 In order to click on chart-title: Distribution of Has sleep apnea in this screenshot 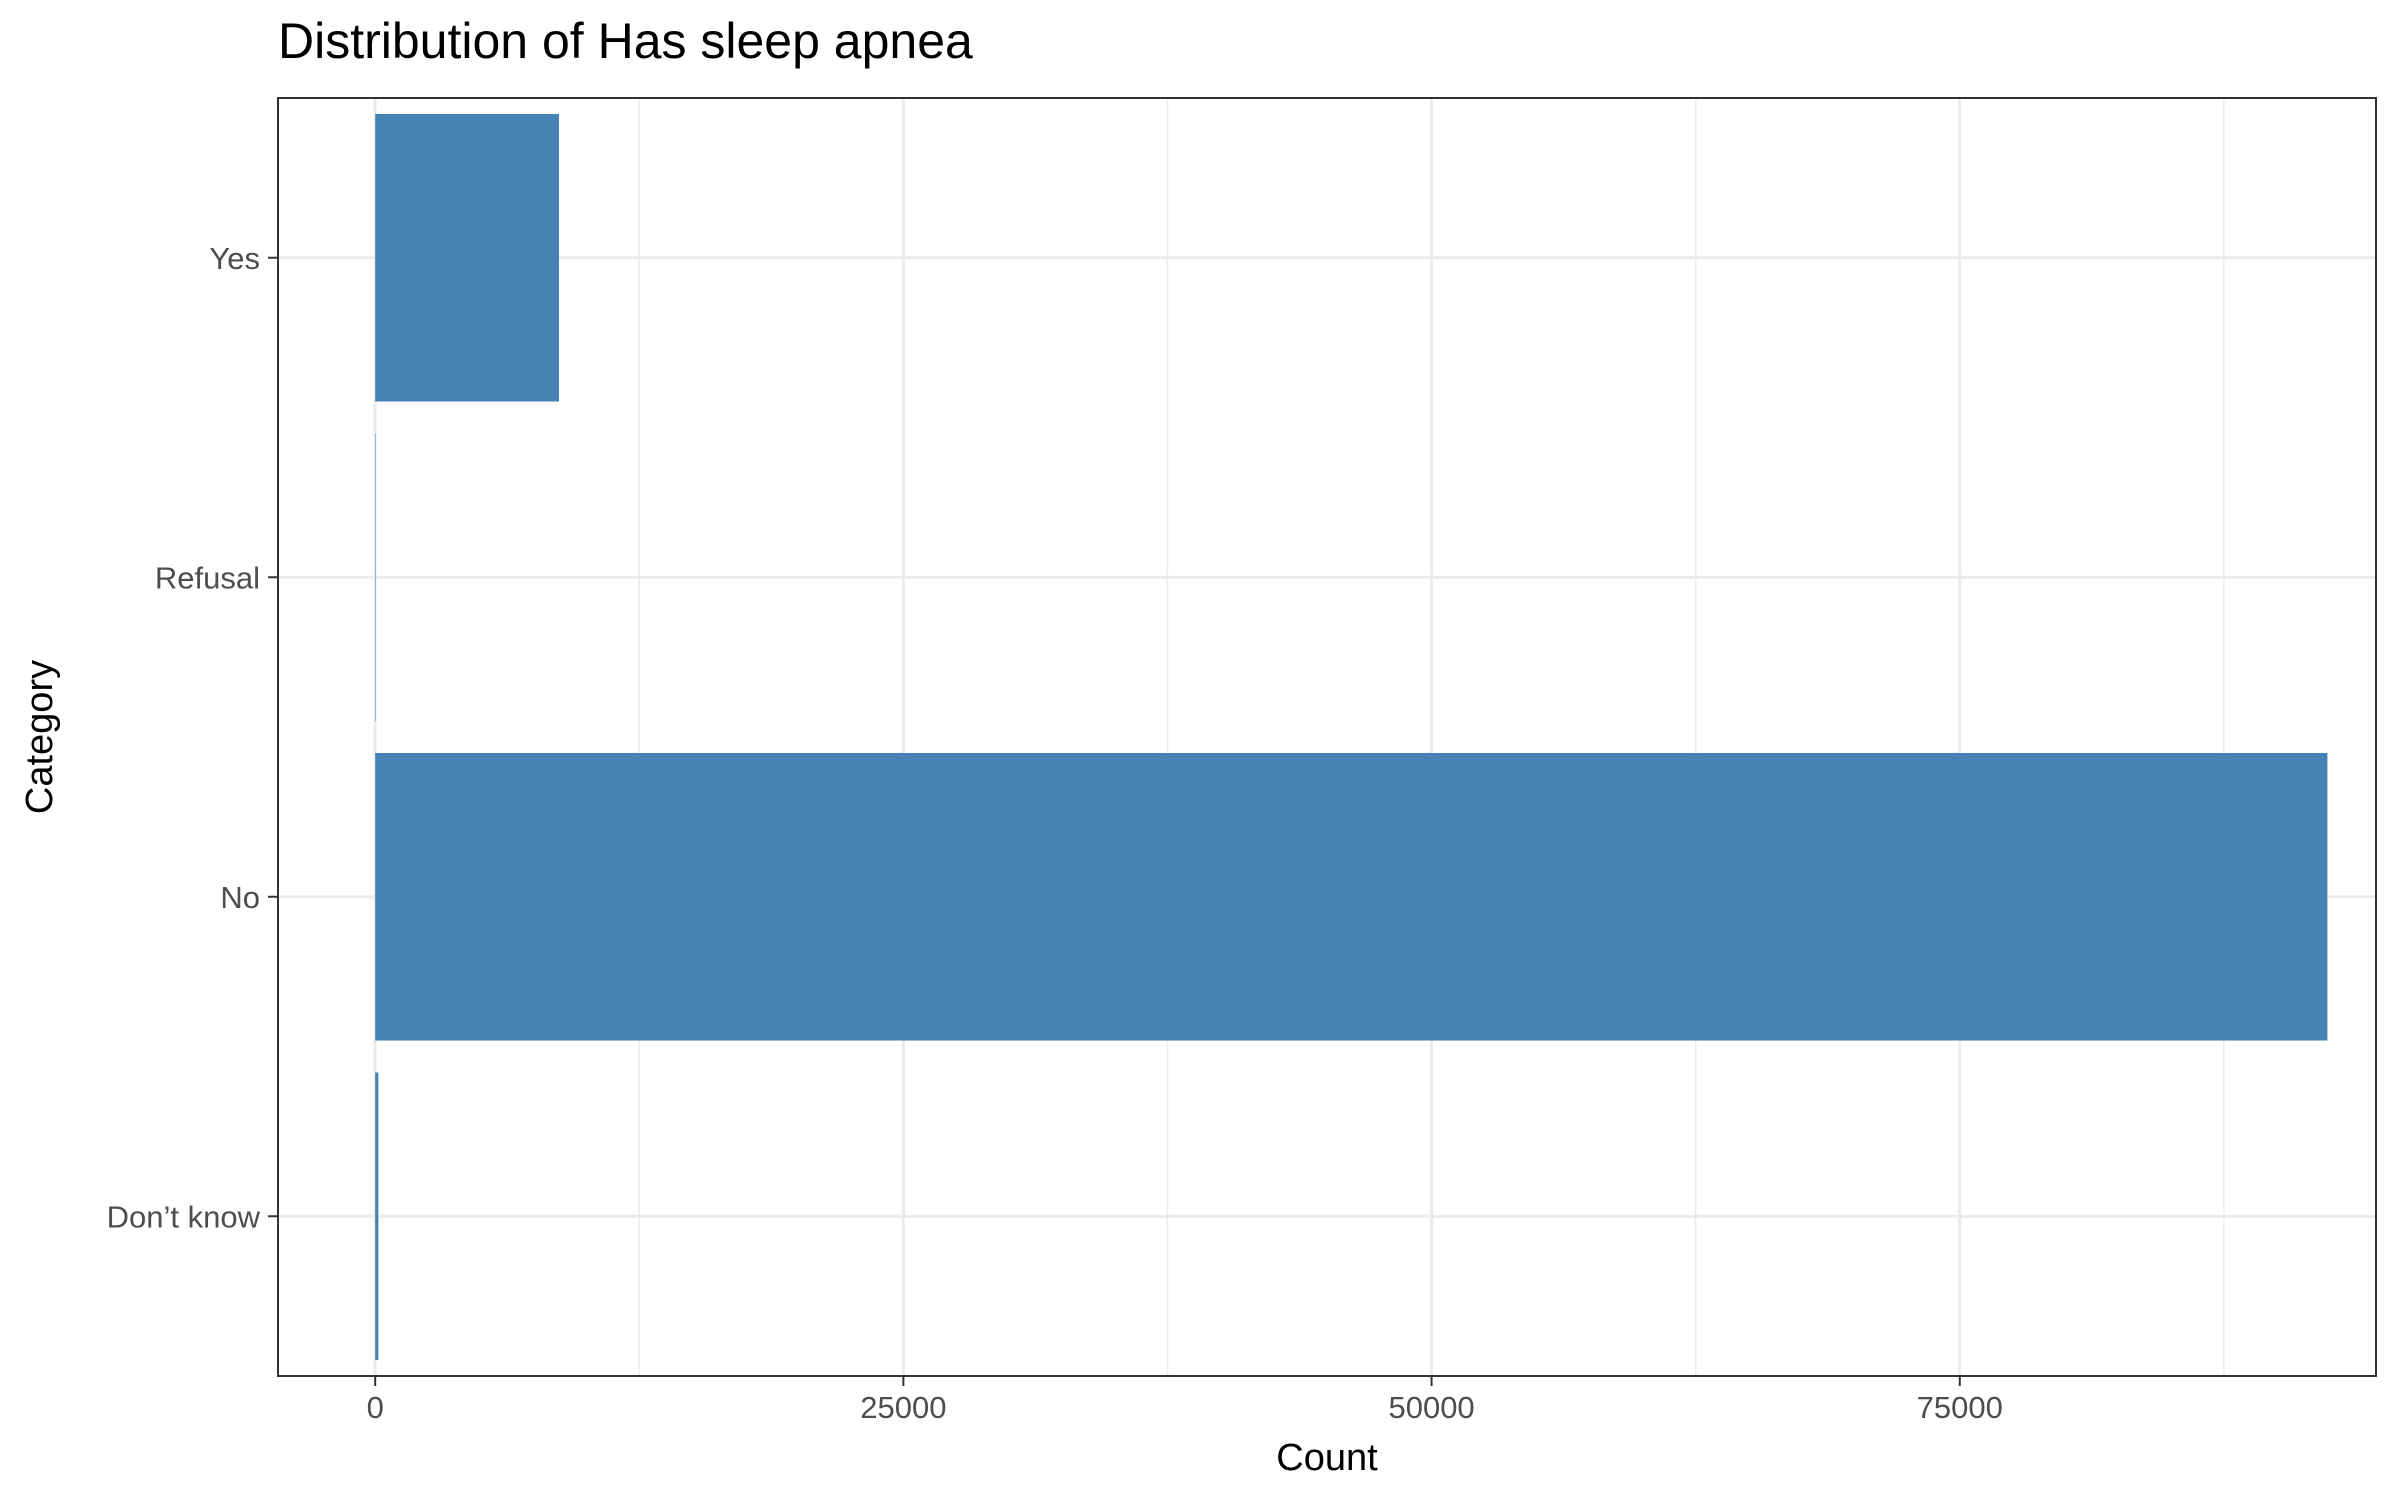, I will do `click(625, 41)`.